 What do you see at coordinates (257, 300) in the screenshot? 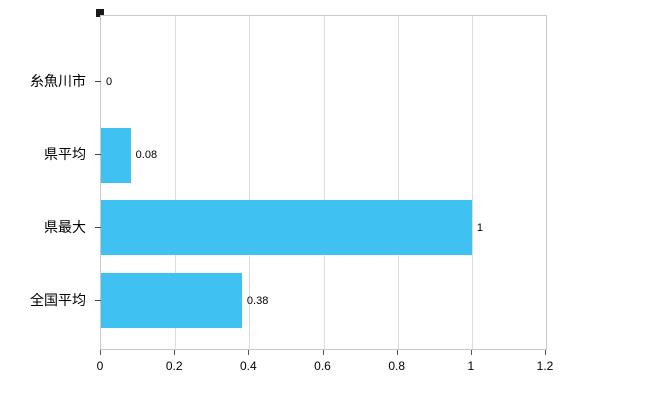
I see `bar-value-label: 0.38` at bounding box center [257, 300].